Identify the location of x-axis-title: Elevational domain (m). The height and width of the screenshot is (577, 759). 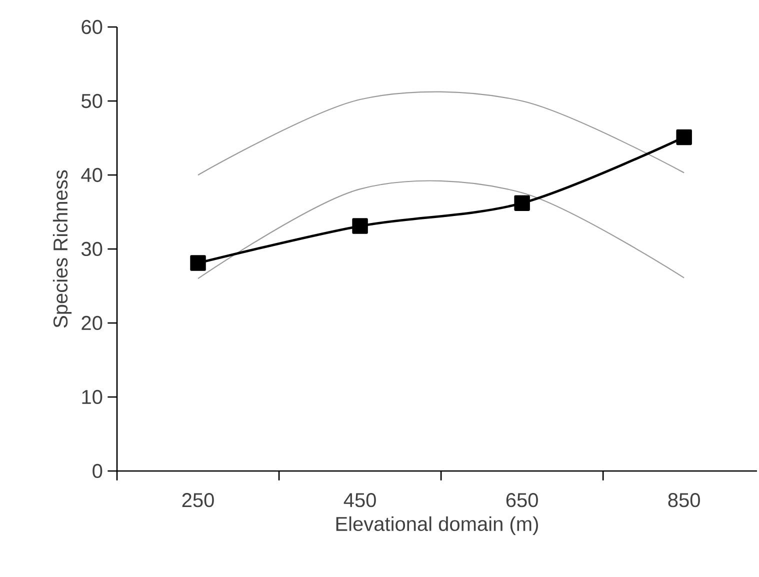
(437, 525).